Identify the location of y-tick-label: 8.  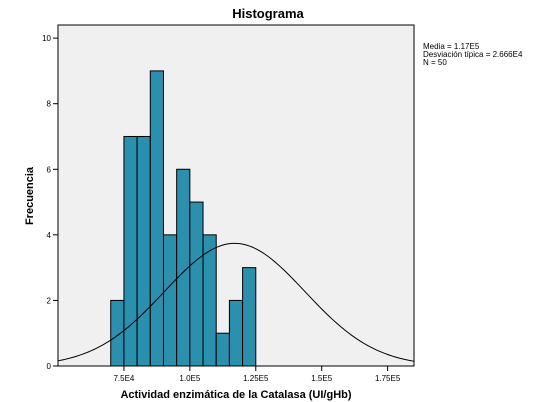
(49, 104).